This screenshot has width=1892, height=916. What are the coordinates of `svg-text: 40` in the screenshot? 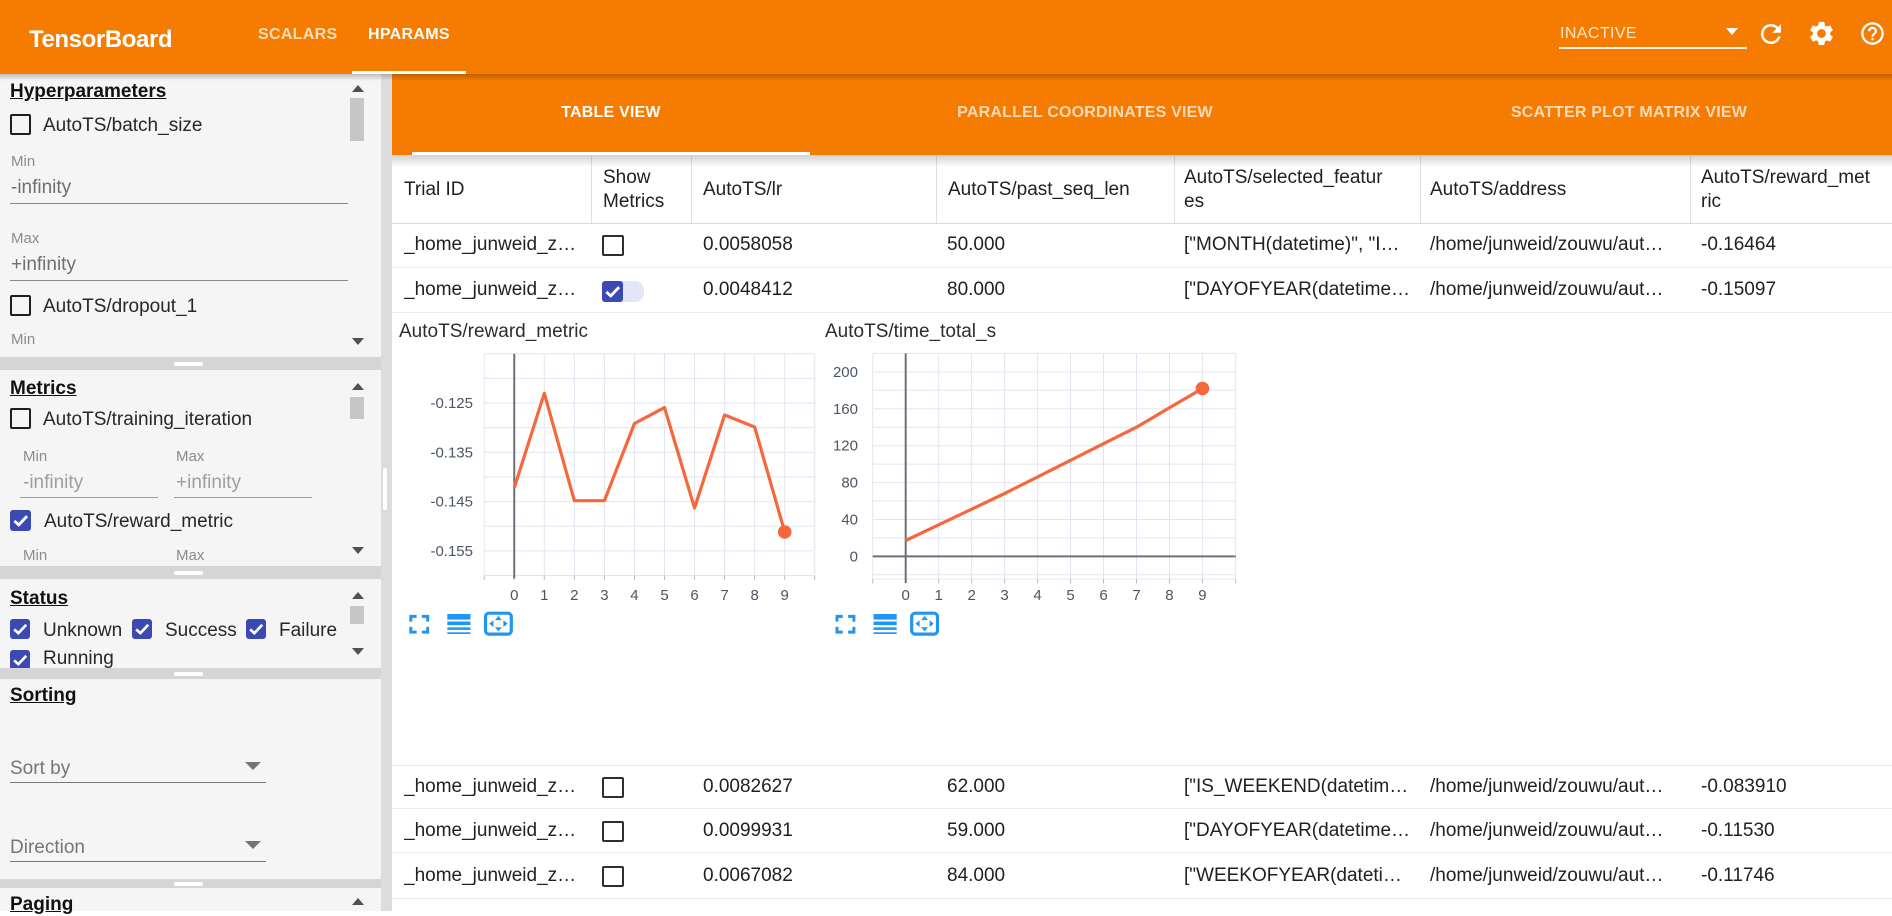 It's located at (849, 519).